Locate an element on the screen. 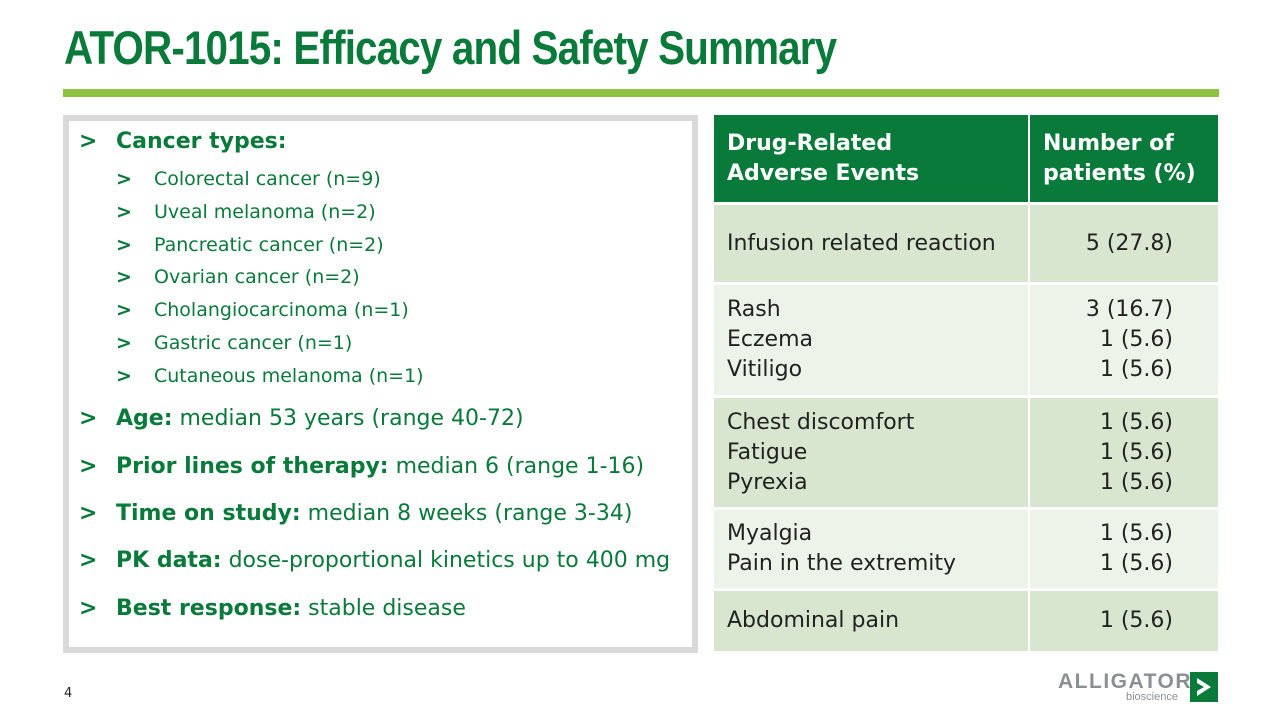 The width and height of the screenshot is (1280, 720). cancer-type-text: Pancreatic cancer (n=2) is located at coordinates (269, 245).